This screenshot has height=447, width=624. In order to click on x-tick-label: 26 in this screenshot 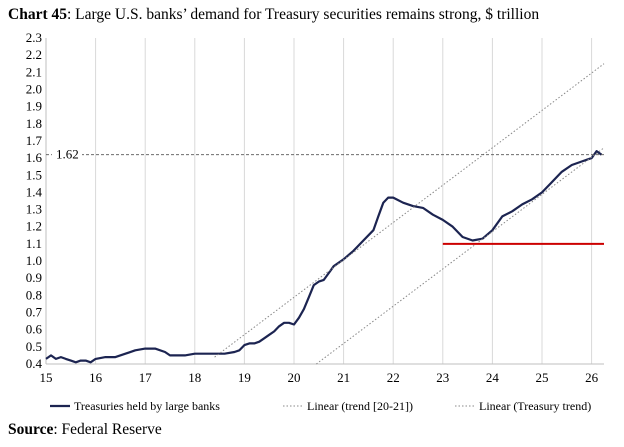, I will do `click(592, 377)`.